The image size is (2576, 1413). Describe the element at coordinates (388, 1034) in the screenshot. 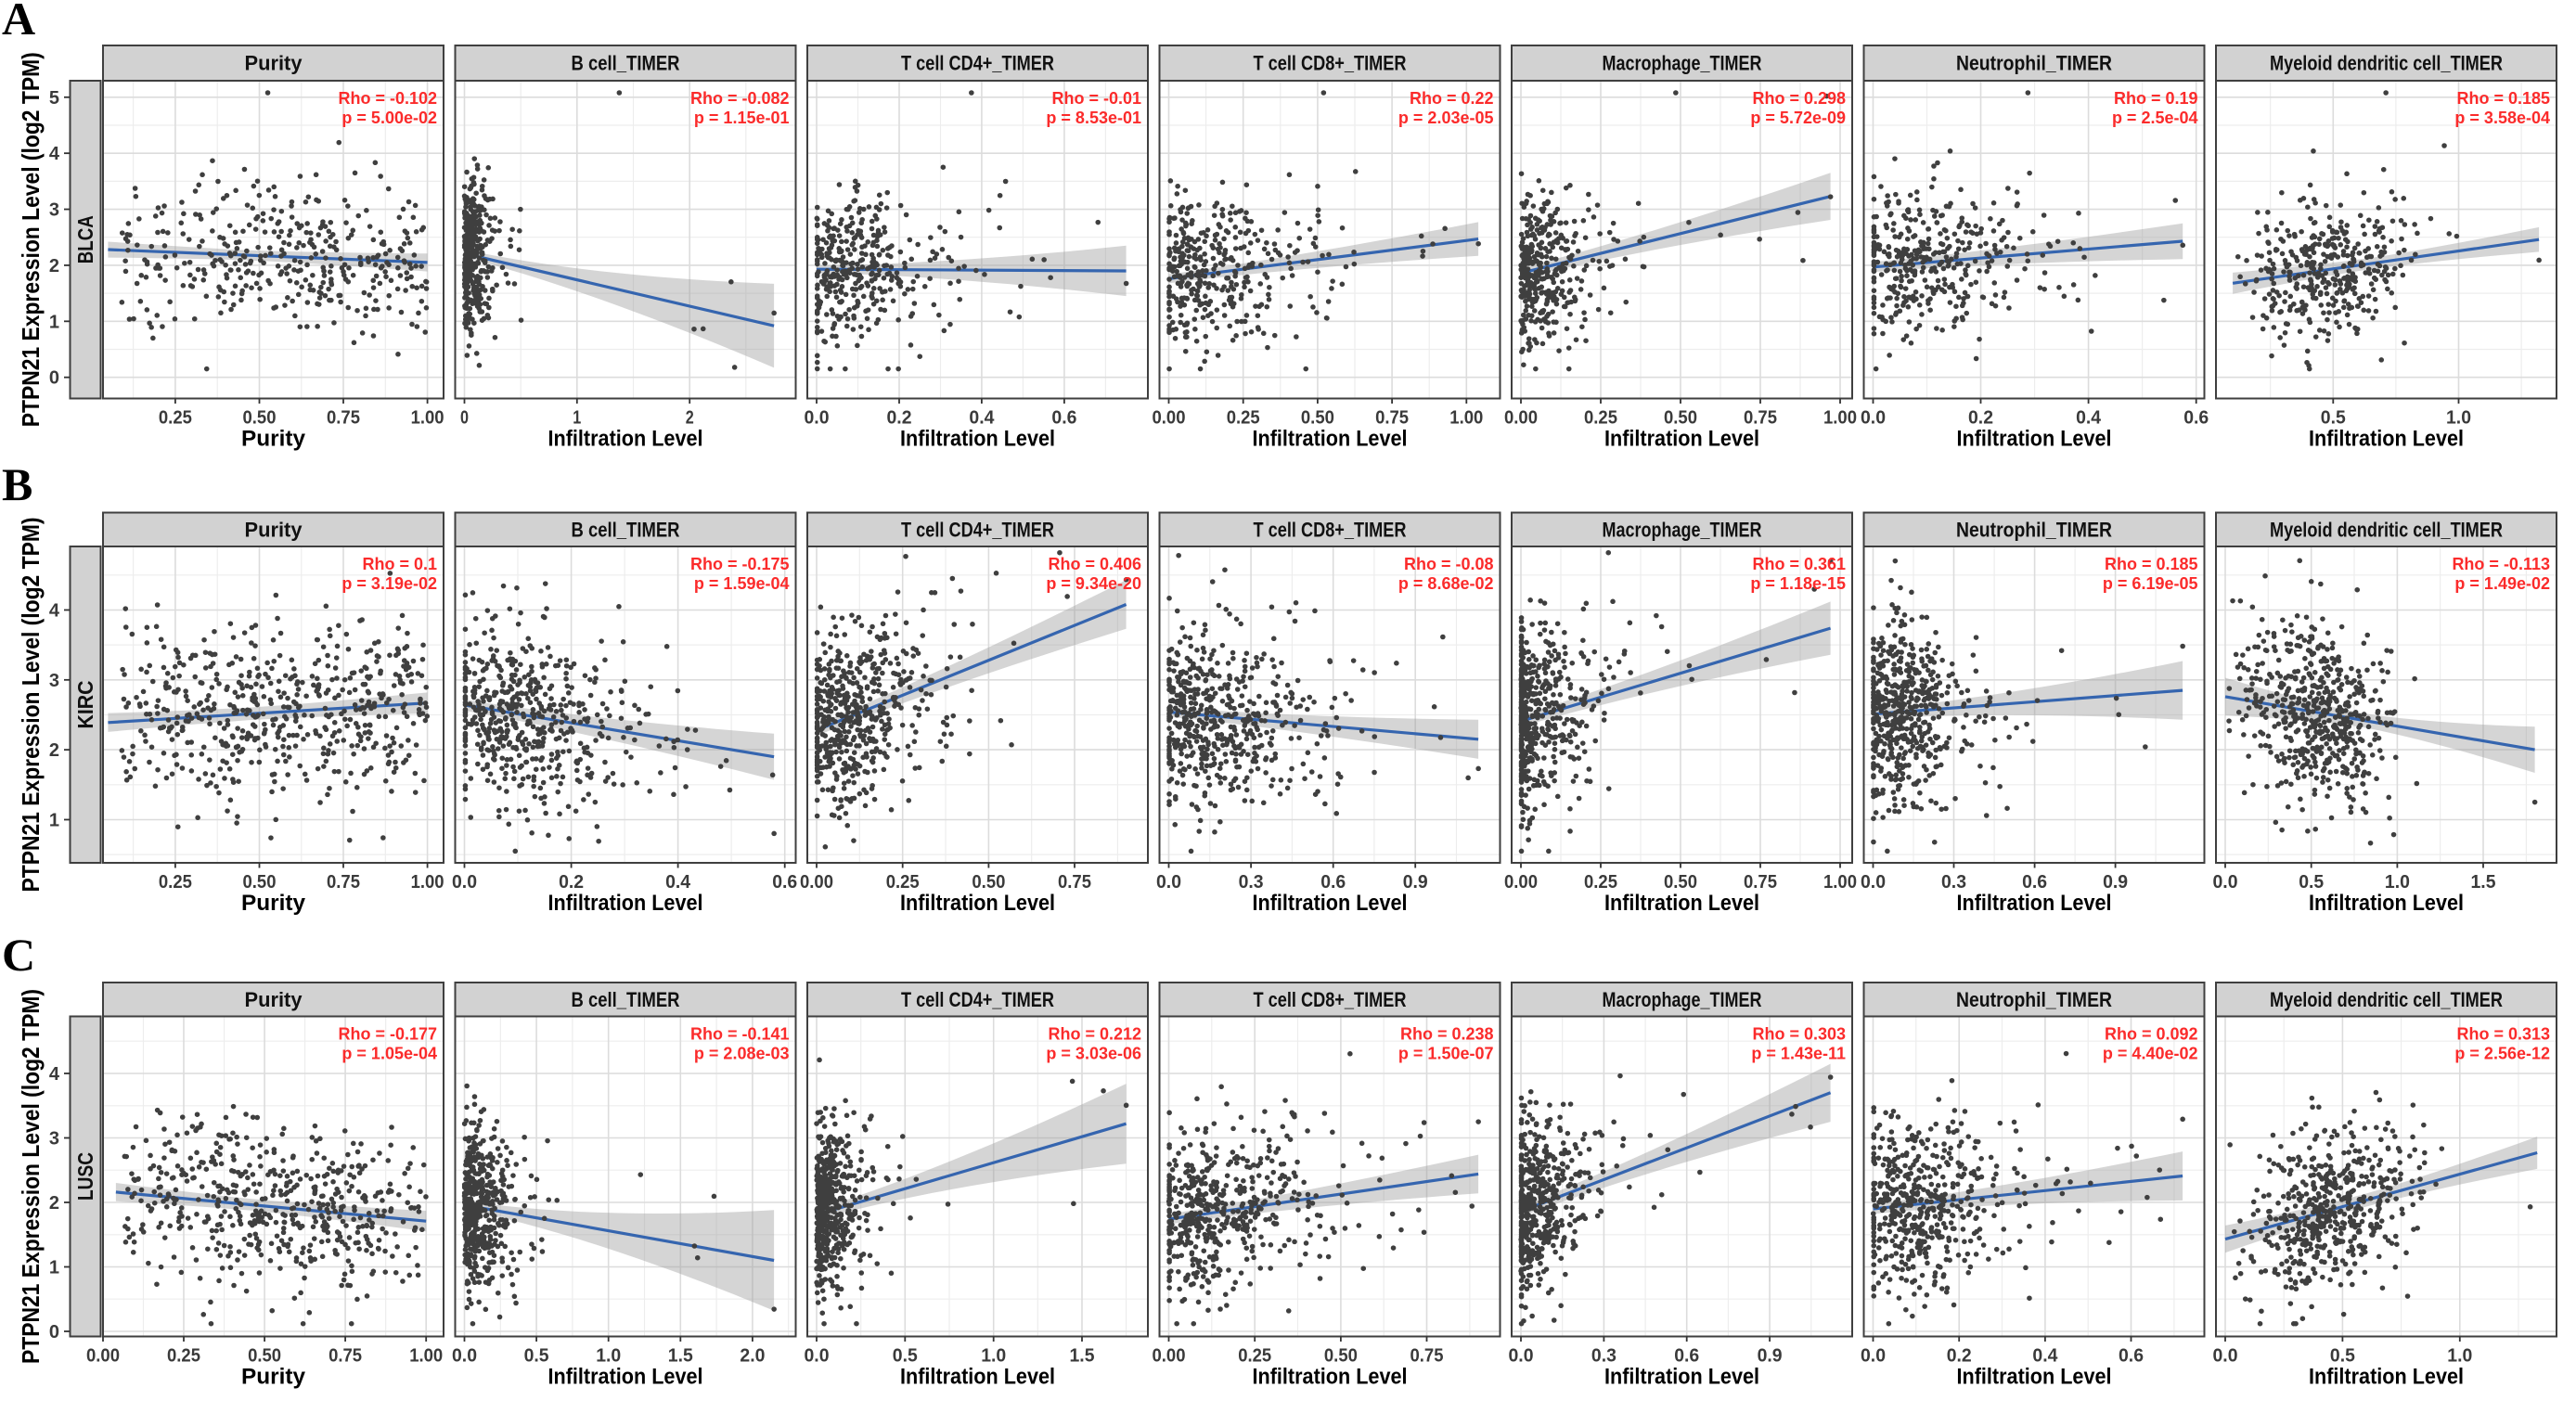

I see `svg-text: Rho = -0.177` at that location.